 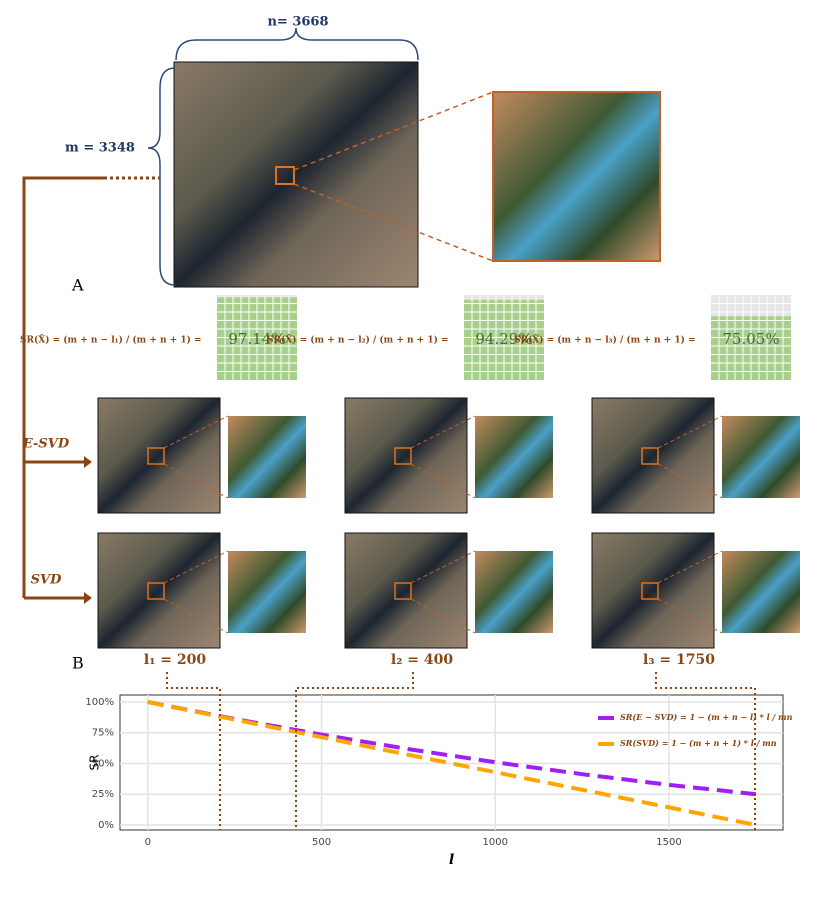 What do you see at coordinates (46, 580) in the screenshot?
I see `row-label: SVD` at bounding box center [46, 580].